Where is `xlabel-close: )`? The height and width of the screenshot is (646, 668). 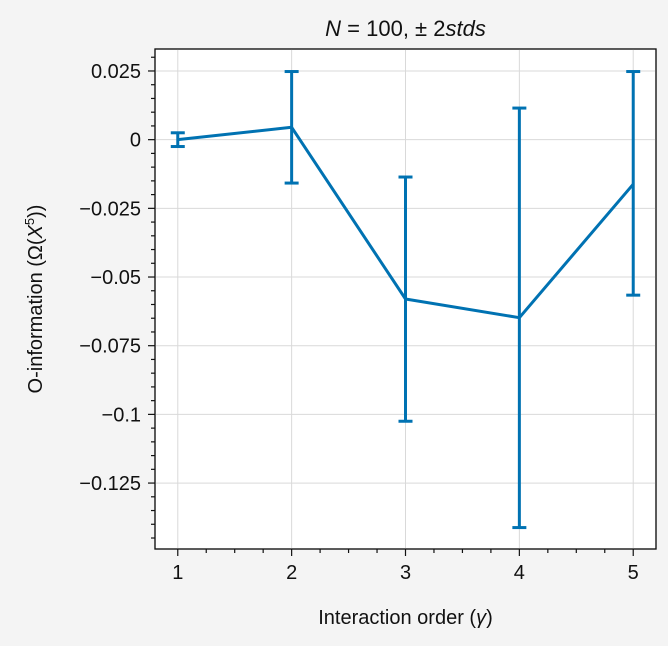
xlabel-close: ) is located at coordinates (489, 618).